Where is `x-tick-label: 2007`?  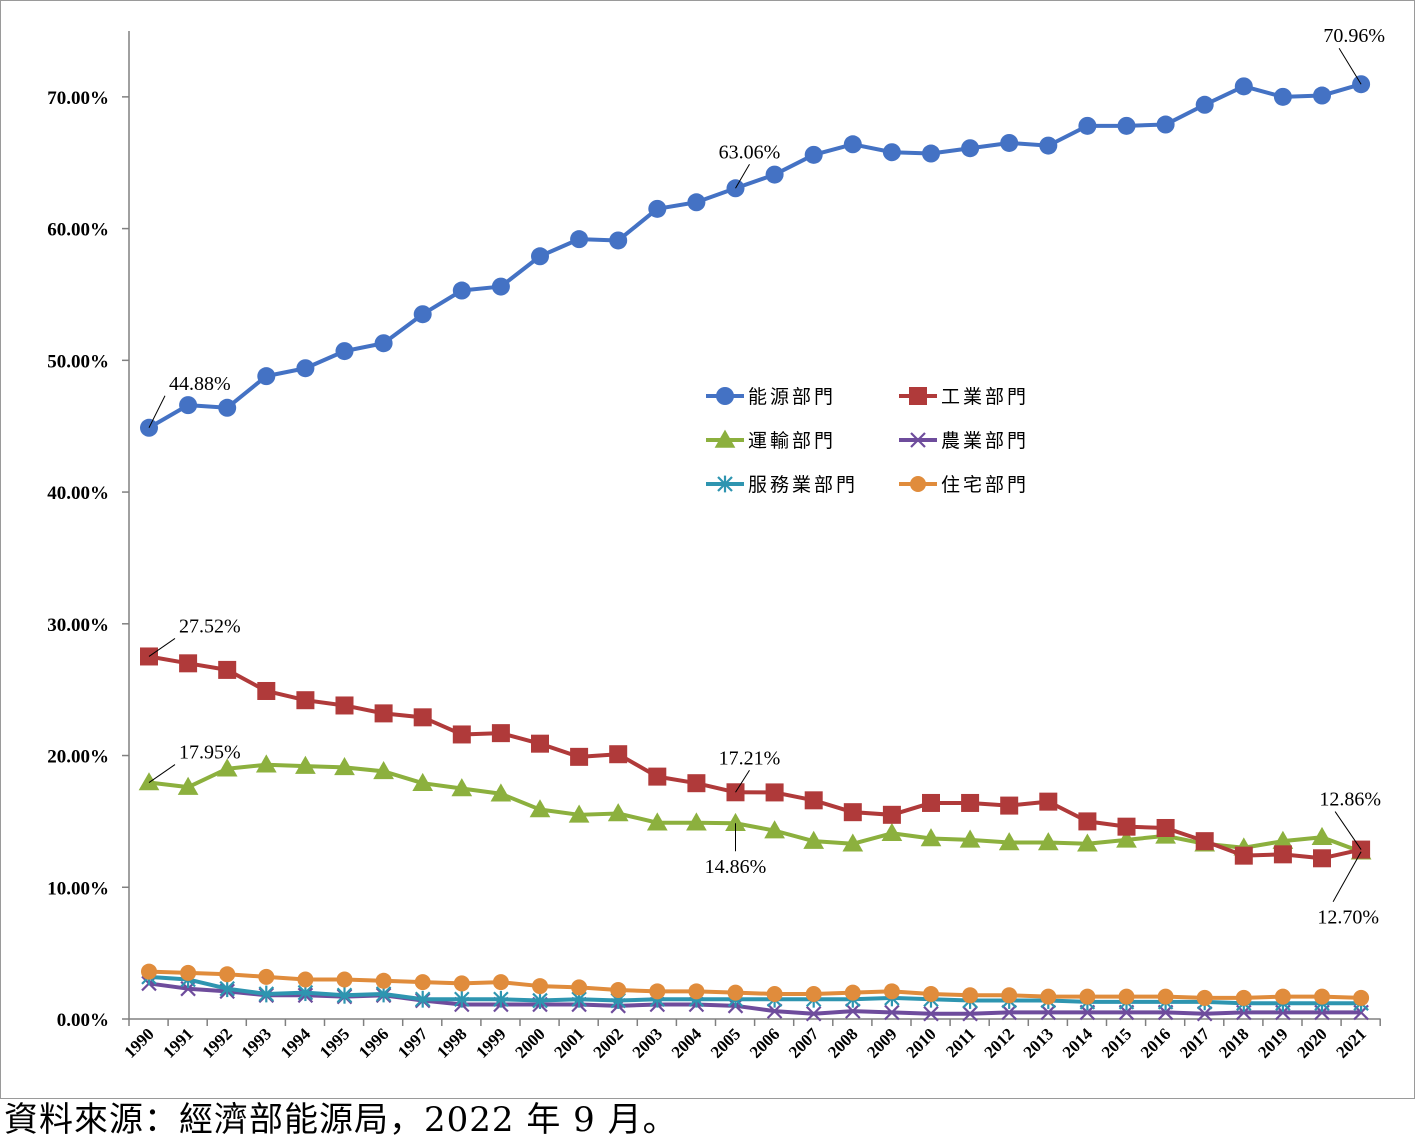
x-tick-label: 2007 is located at coordinates (804, 1043).